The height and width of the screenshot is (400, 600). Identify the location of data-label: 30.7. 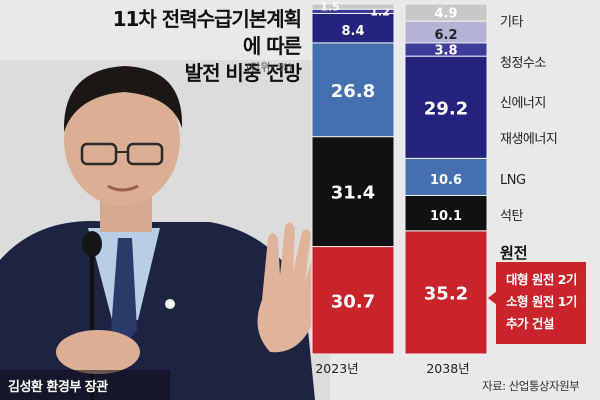
(353, 301).